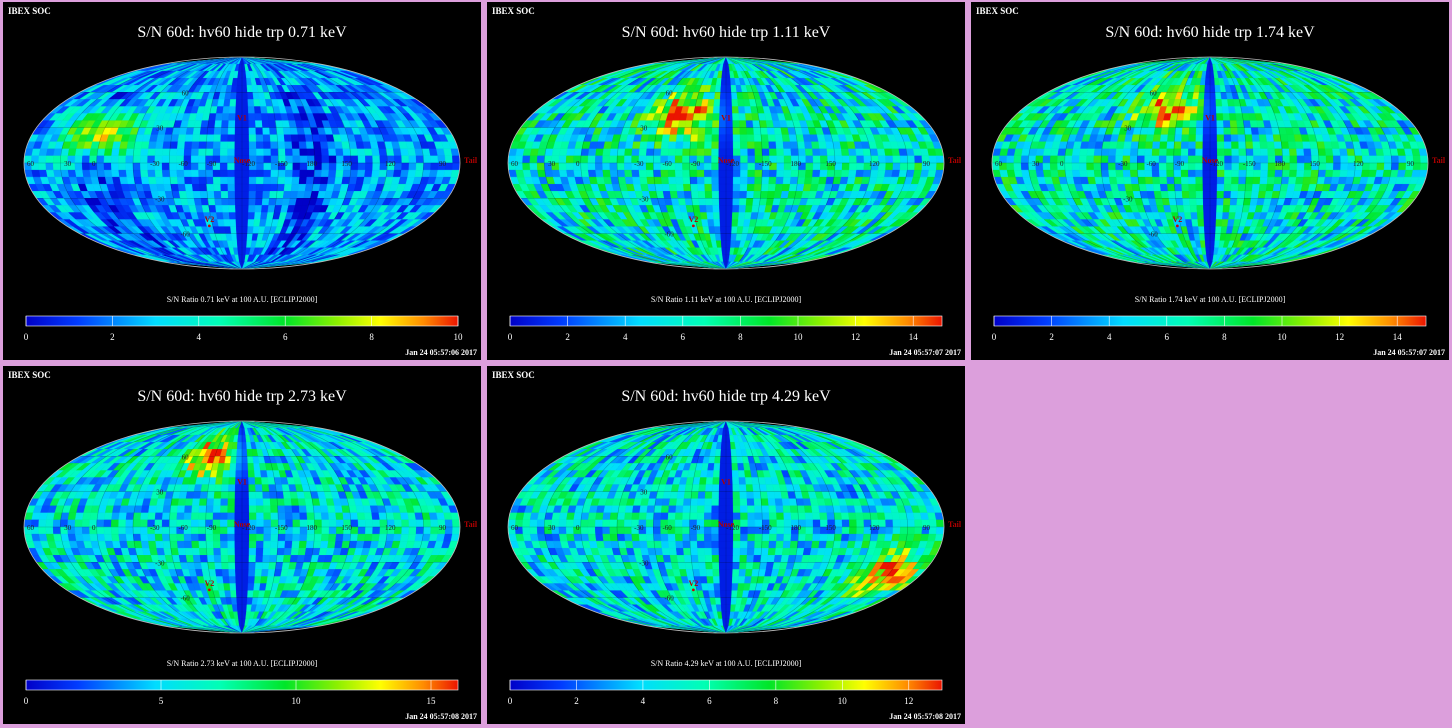  Describe the element at coordinates (726, 163) in the screenshot. I see `graticule` at that location.